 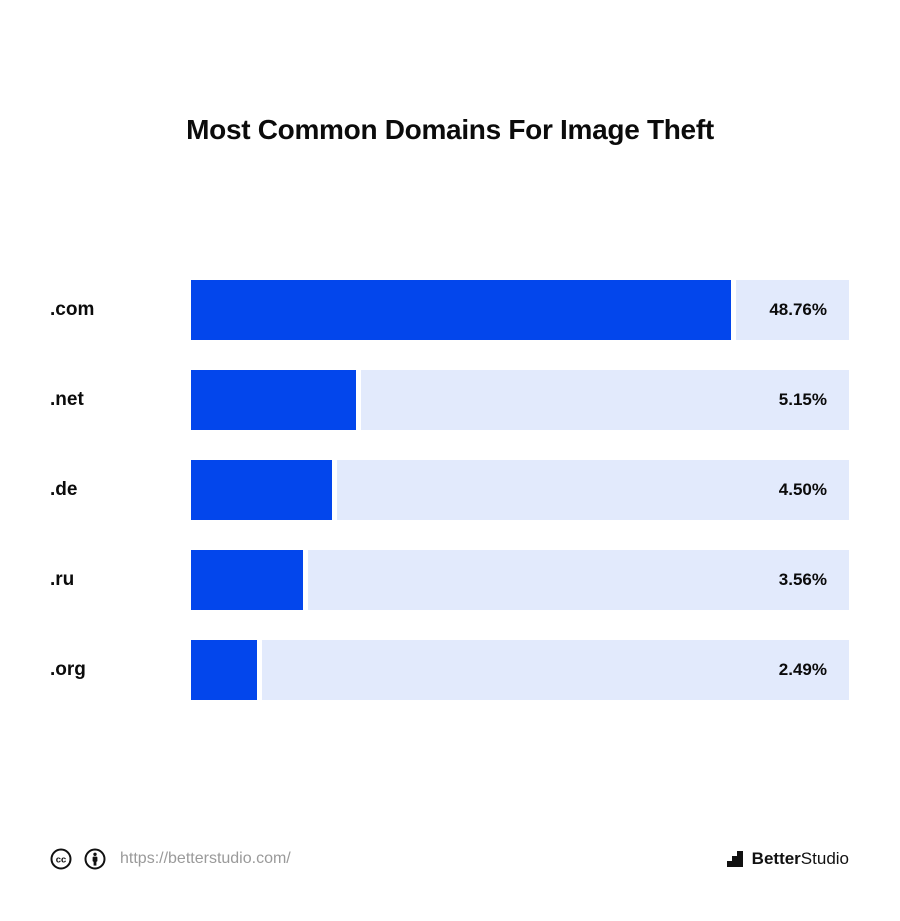 What do you see at coordinates (520, 400) in the screenshot?
I see `bar-track: 5.15%` at bounding box center [520, 400].